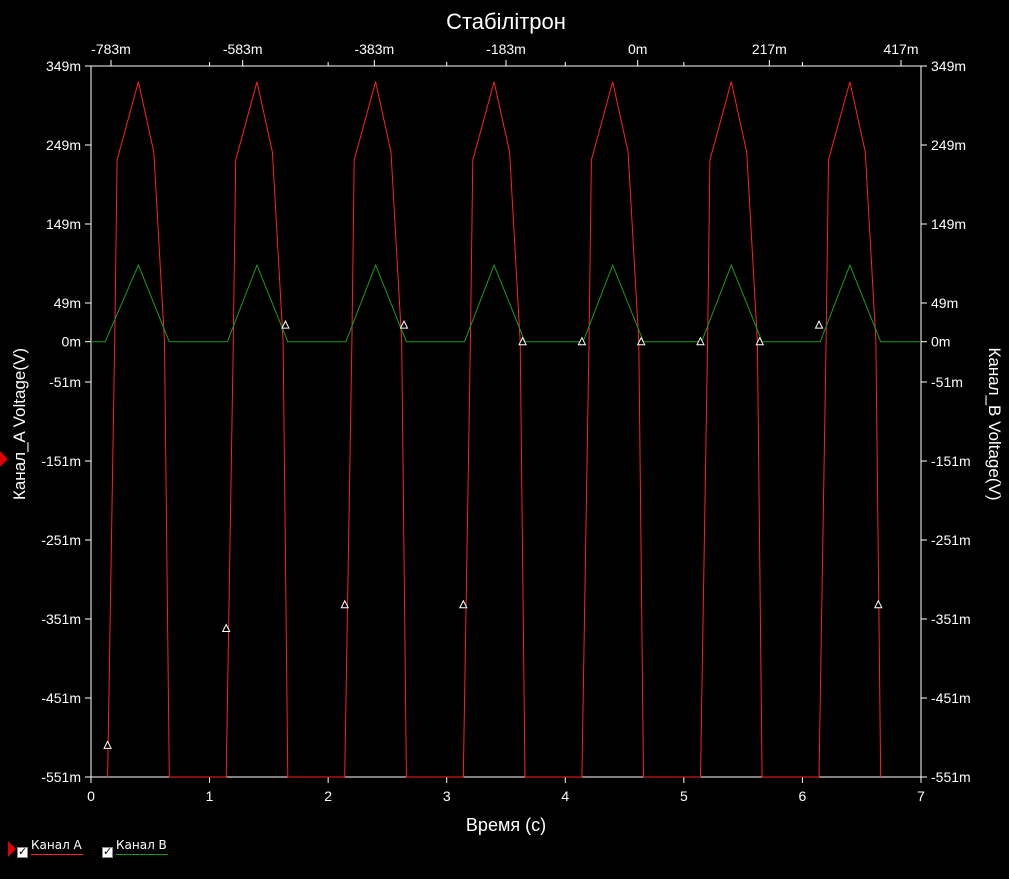 This screenshot has width=1009, height=879. What do you see at coordinates (951, 698) in the screenshot?
I see `y-tick-label-right: -451m` at bounding box center [951, 698].